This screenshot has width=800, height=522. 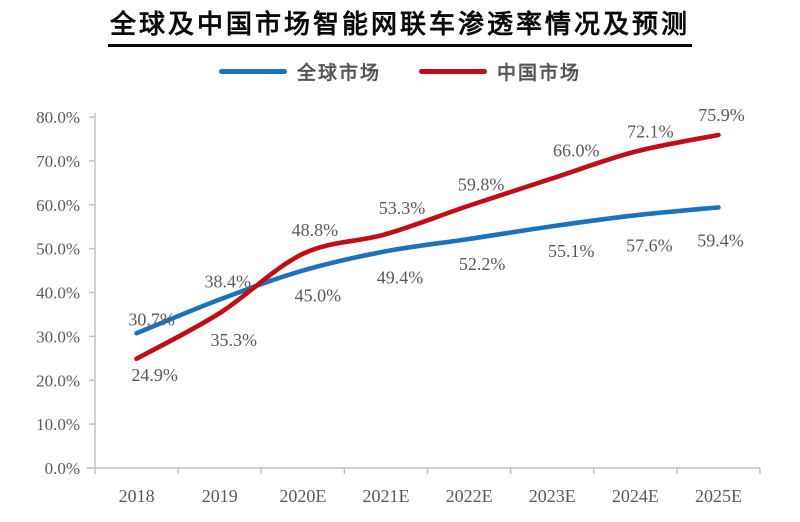 What do you see at coordinates (58, 336) in the screenshot?
I see `svg-text: 30.0%` at bounding box center [58, 336].